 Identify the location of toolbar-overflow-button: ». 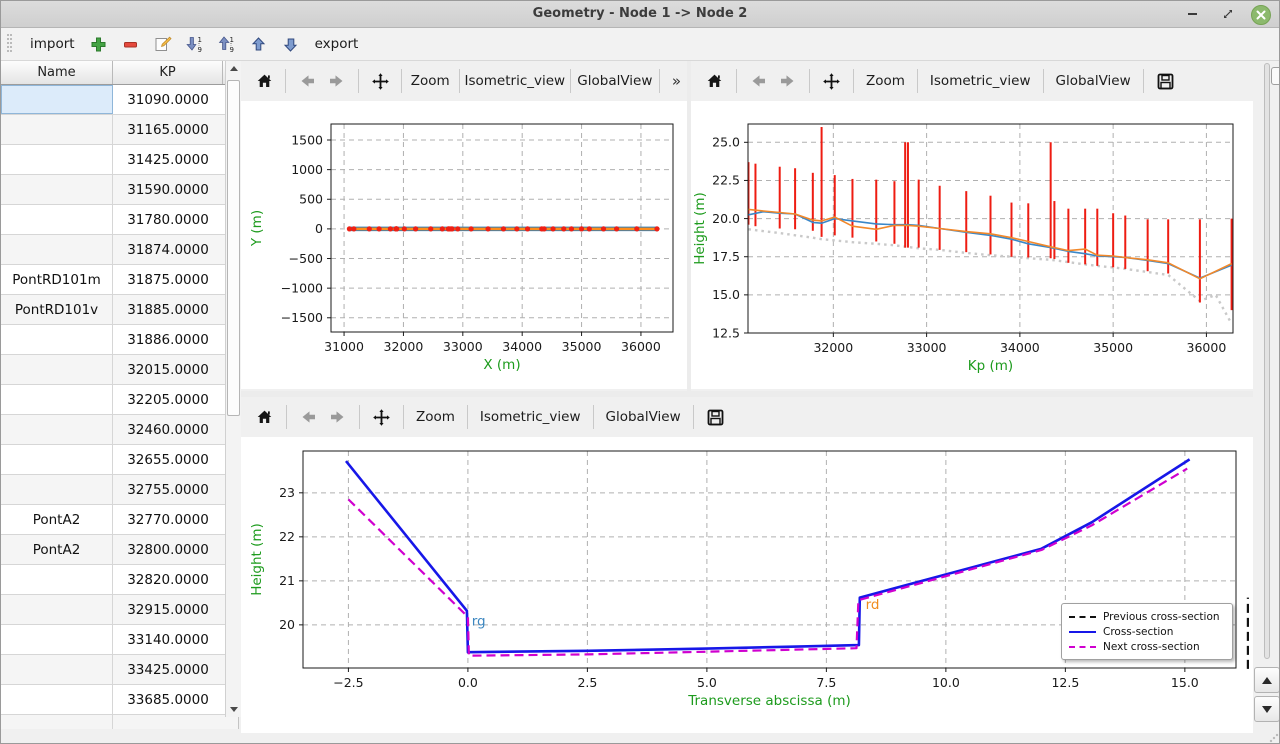
(676, 81).